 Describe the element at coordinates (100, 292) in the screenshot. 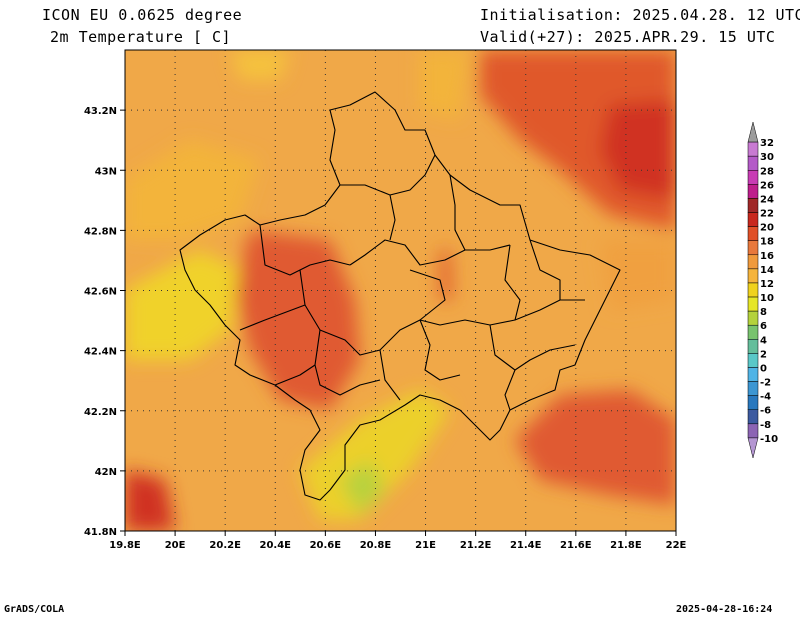

I see `lat-tick-label: 42.6N` at that location.